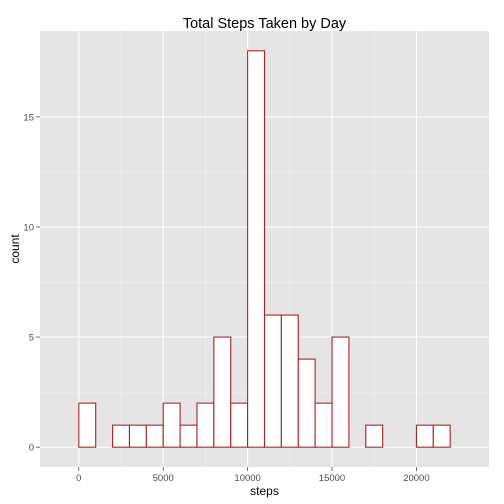 Image resolution: width=504 pixels, height=504 pixels. I want to click on x-tick-label: 15000, so click(332, 478).